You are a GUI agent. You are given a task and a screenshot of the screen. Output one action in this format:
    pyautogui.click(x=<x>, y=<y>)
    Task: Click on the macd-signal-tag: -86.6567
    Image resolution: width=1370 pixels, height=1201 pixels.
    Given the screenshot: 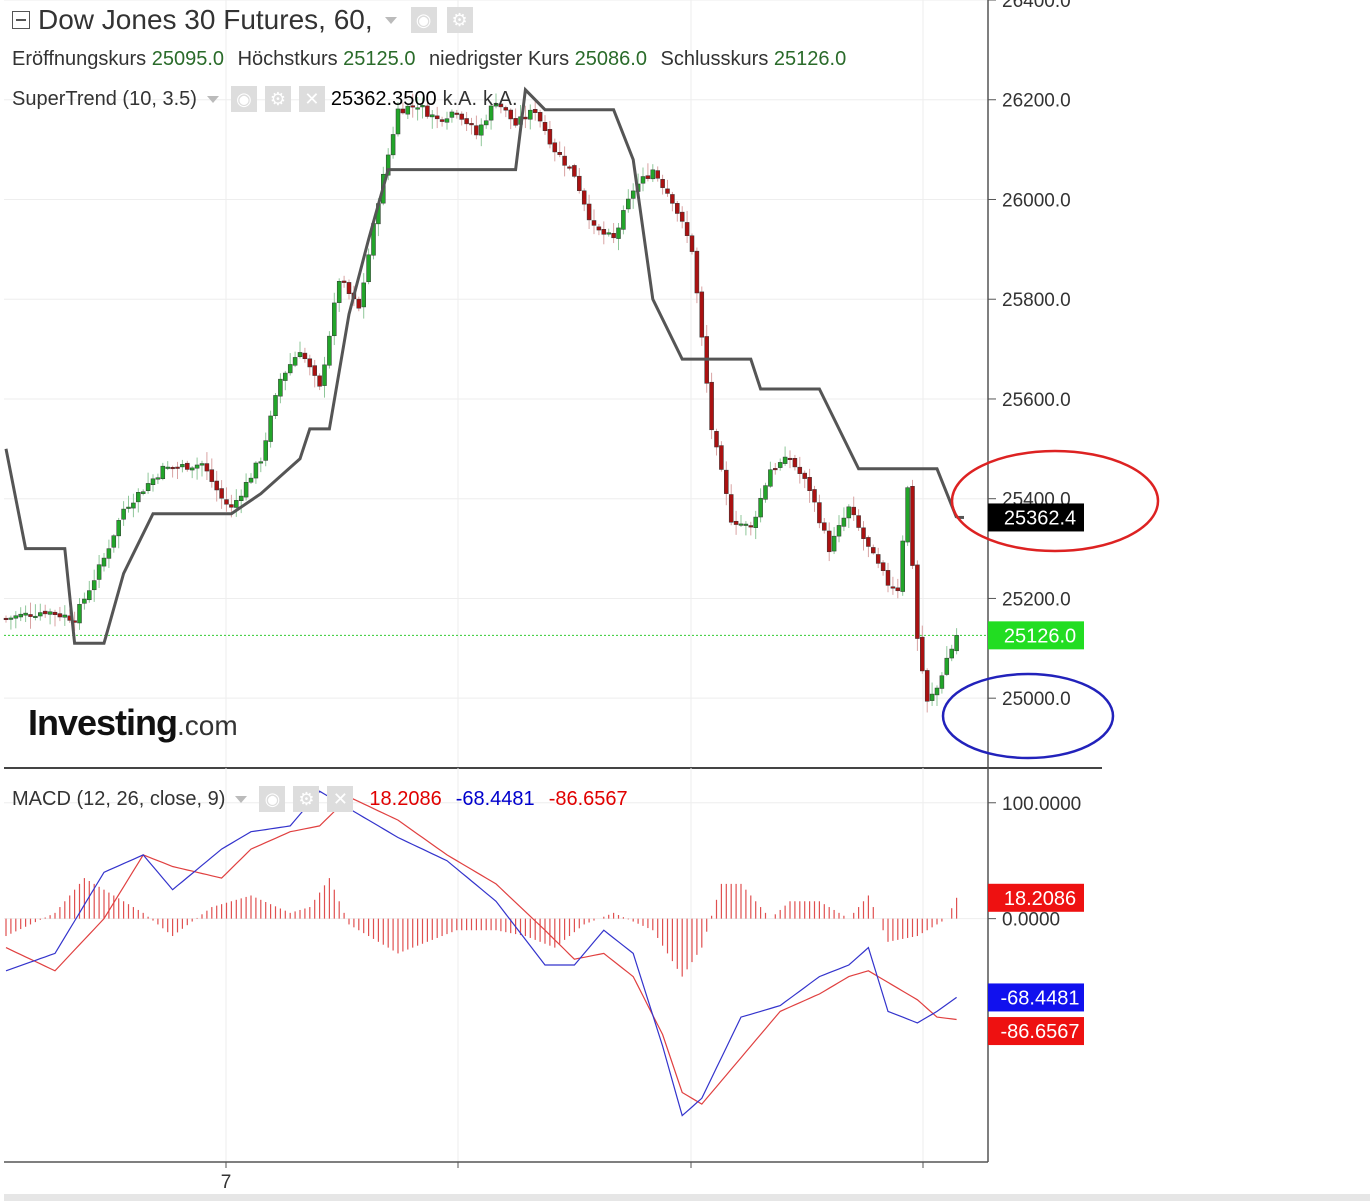 What is the action you would take?
    pyautogui.click(x=1036, y=1031)
    